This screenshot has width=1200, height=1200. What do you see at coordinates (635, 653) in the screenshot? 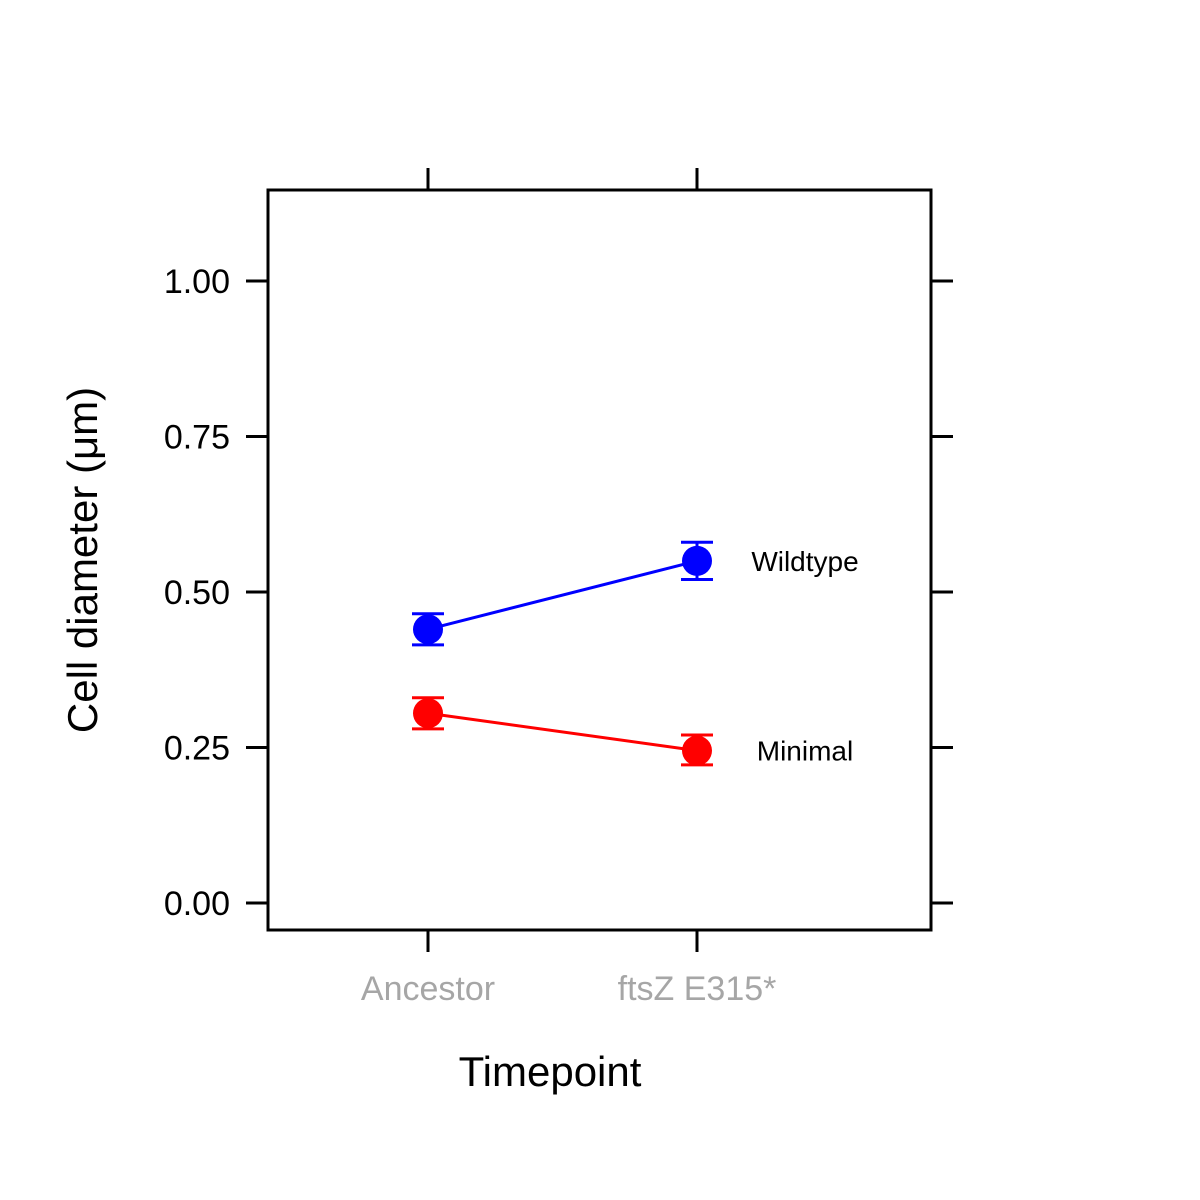
I see `series-layer: Wildtype Minimal` at bounding box center [635, 653].